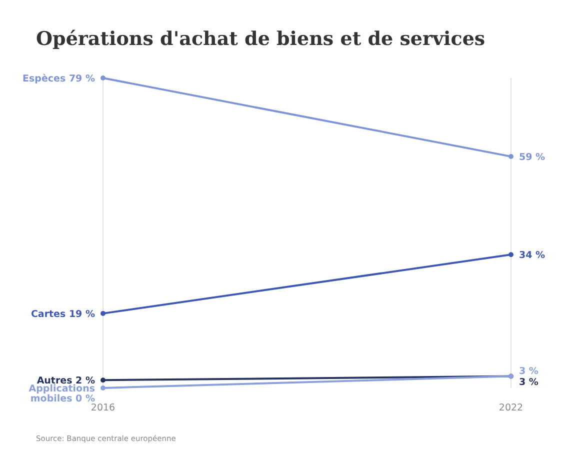 This screenshot has width=561, height=463. Describe the element at coordinates (532, 256) in the screenshot. I see `data-label: 34 %` at that location.